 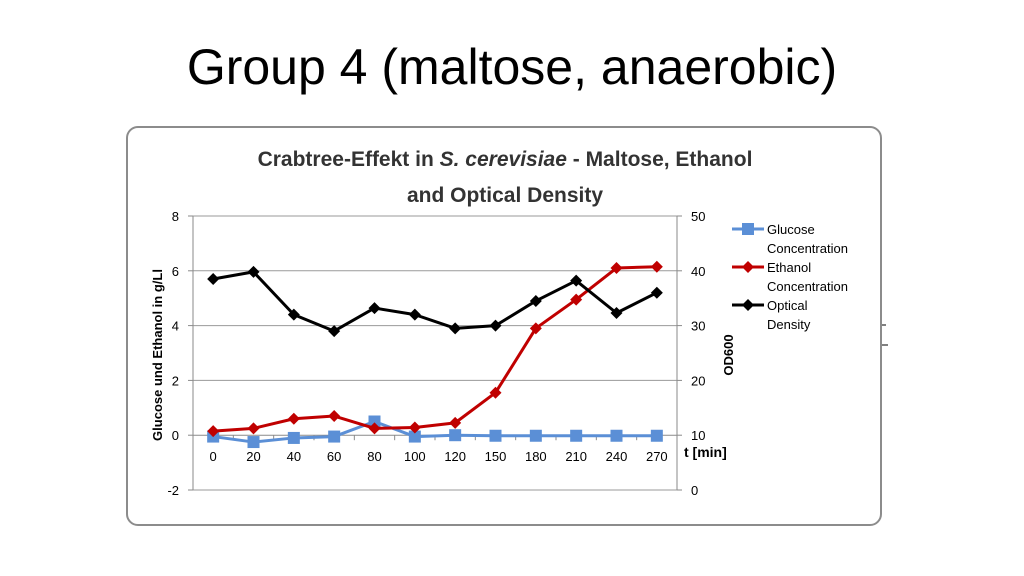 What do you see at coordinates (789, 267) in the screenshot?
I see `legend-label: Ethanol` at bounding box center [789, 267].